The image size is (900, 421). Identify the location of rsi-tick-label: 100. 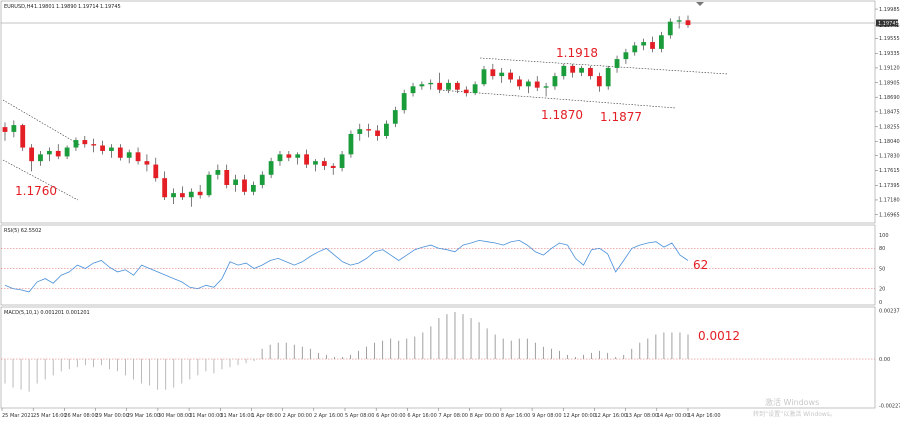
(884, 236).